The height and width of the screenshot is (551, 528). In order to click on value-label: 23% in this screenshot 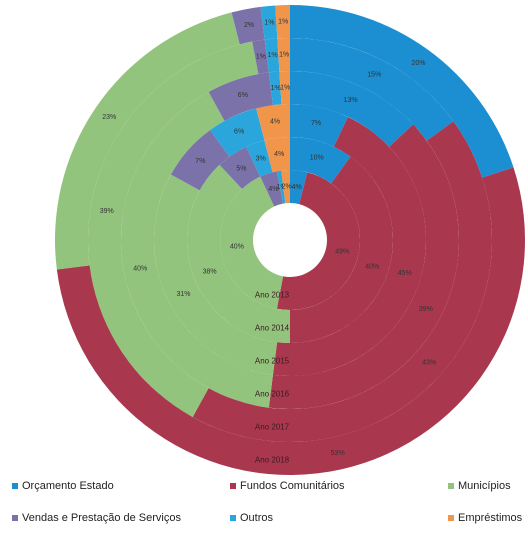, I will do `click(109, 117)`.